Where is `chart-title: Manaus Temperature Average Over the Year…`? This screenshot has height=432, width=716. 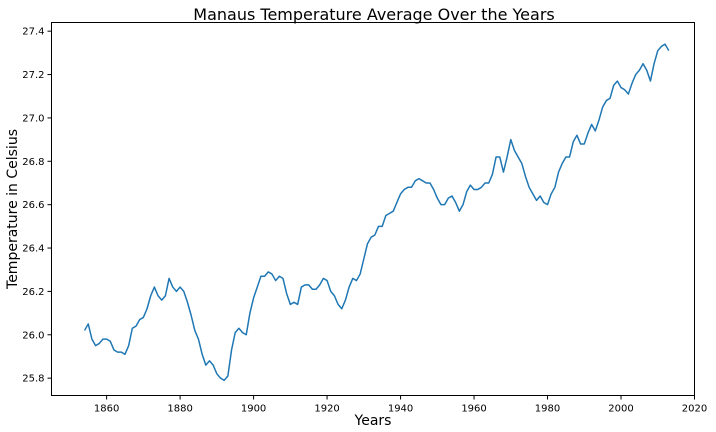 chart-title: Manaus Temperature Average Over the Year… is located at coordinates (373, 14).